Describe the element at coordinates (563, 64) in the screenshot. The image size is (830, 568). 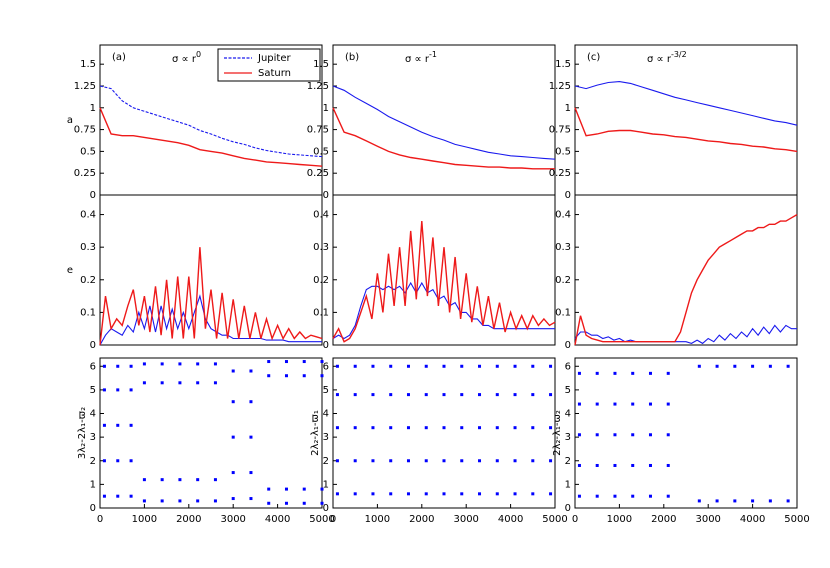
I see `y-tick-label: 1.5` at that location.